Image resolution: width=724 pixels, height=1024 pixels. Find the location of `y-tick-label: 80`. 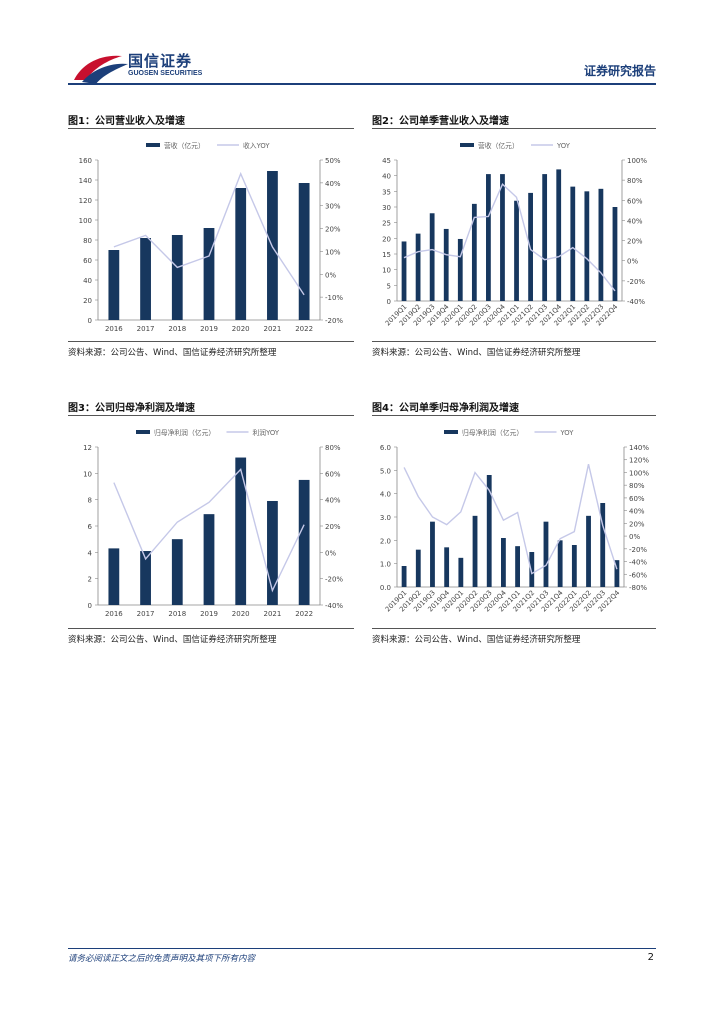

y-tick-label: 80 is located at coordinates (87, 241).